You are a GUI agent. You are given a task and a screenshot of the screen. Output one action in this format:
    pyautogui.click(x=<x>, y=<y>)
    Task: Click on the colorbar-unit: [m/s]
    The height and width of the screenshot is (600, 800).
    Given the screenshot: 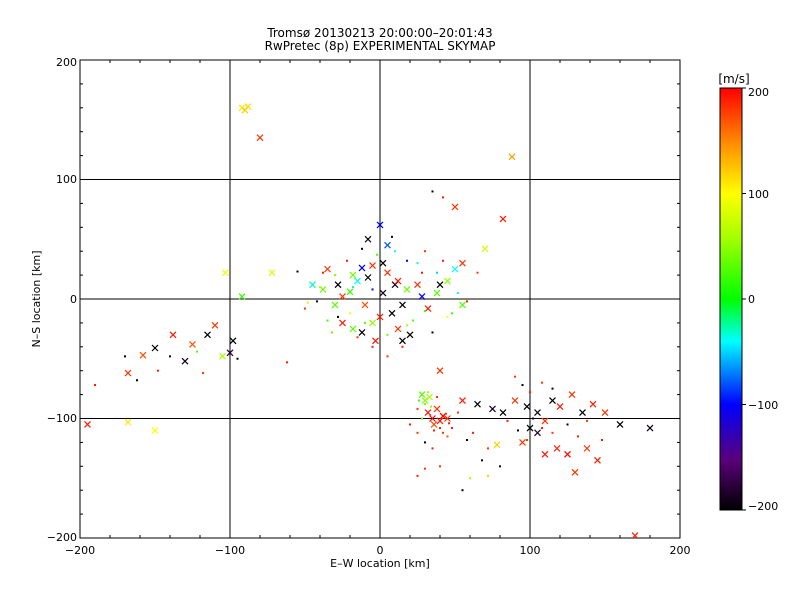 What is the action you would take?
    pyautogui.click(x=733, y=79)
    